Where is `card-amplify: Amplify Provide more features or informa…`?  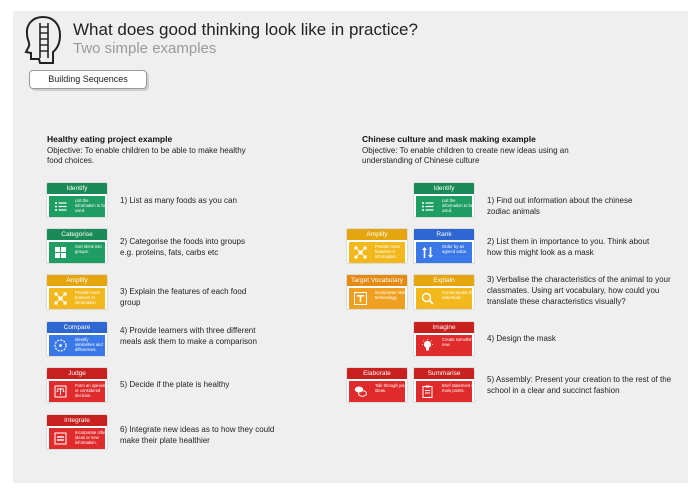
card-amplify: Amplify Provide more features or informa… is located at coordinates (77, 292).